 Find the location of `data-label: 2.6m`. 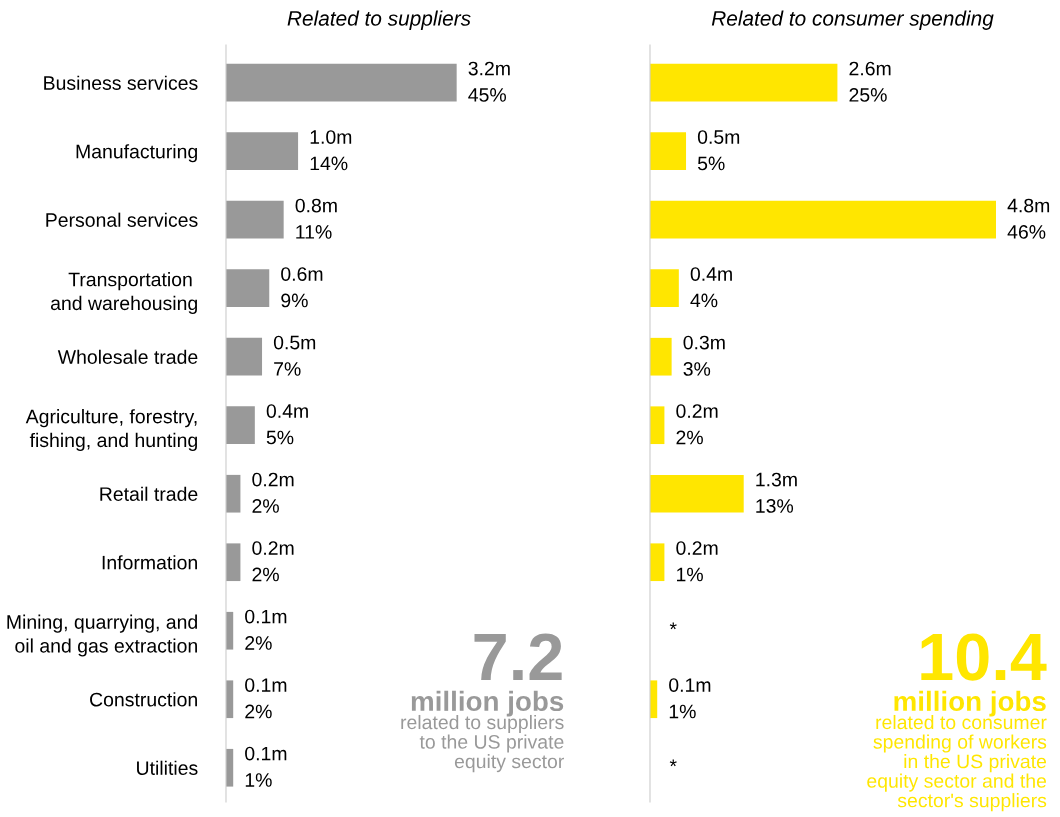

data-label: 2.6m is located at coordinates (870, 68).